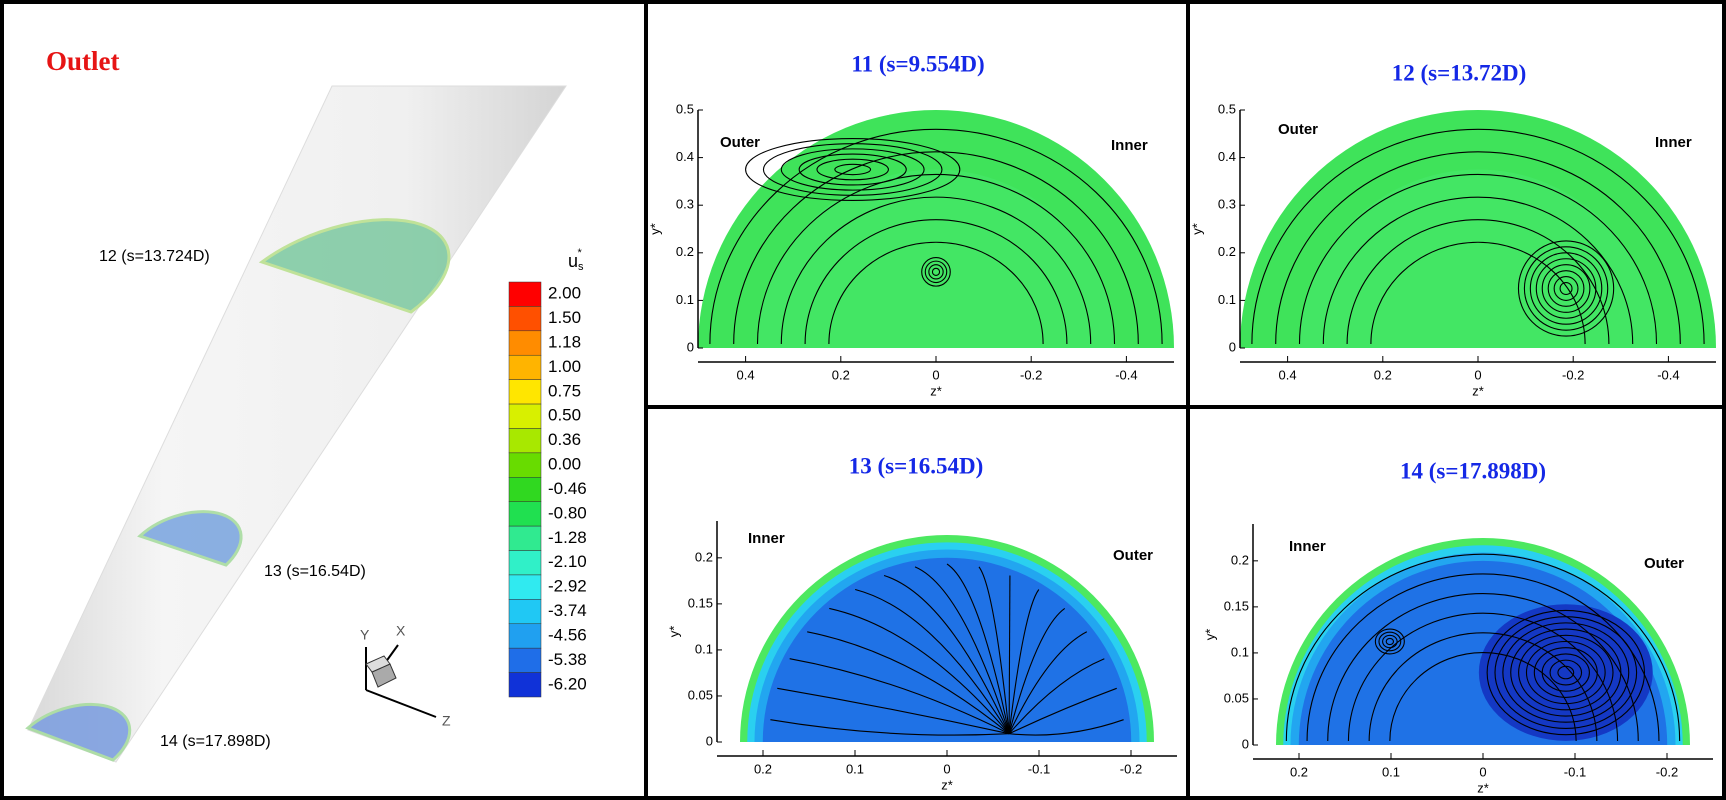  Describe the element at coordinates (690, 346) in the screenshot. I see `y-tick-label: 0` at that location.